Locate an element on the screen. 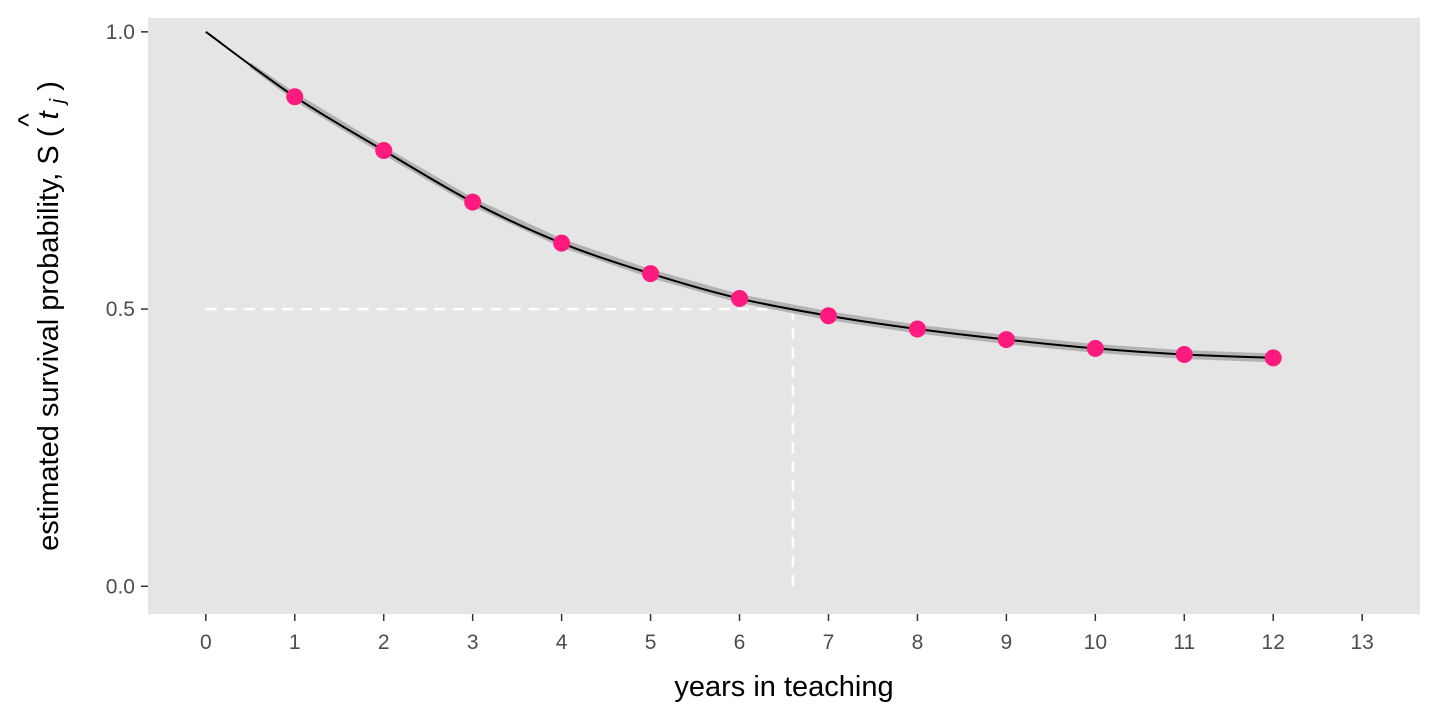  x-tick-label: 8 is located at coordinates (918, 642).